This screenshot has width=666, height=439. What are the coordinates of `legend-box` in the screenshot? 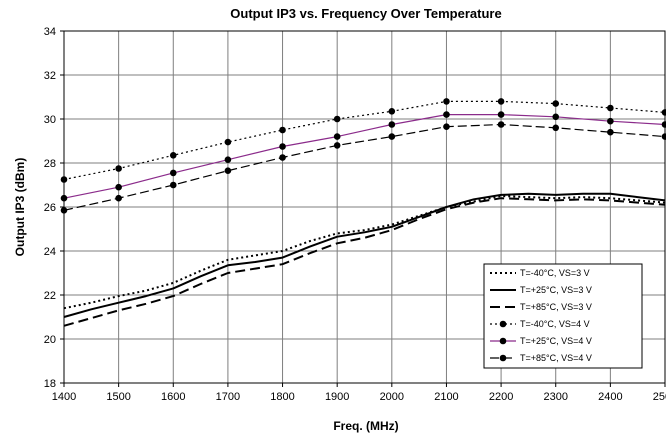 It's located at (563, 316).